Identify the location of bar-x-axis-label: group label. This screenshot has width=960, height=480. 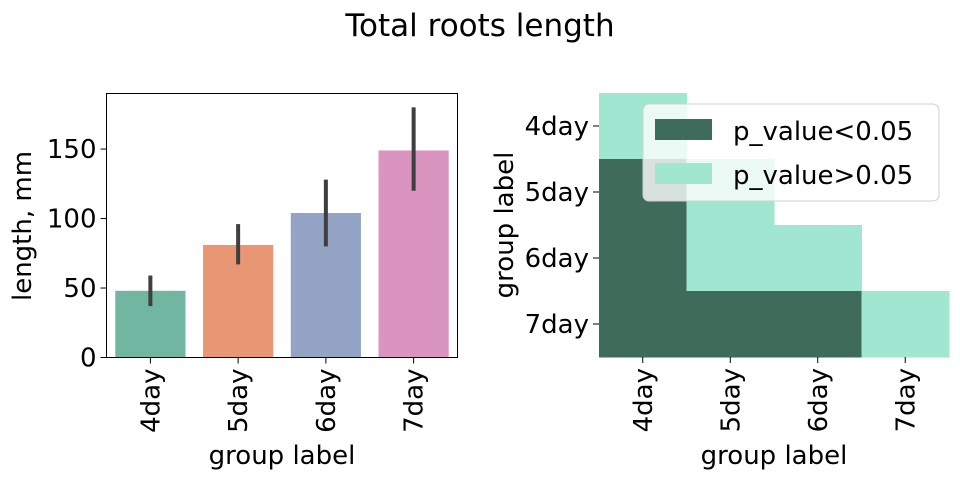
(282, 456).